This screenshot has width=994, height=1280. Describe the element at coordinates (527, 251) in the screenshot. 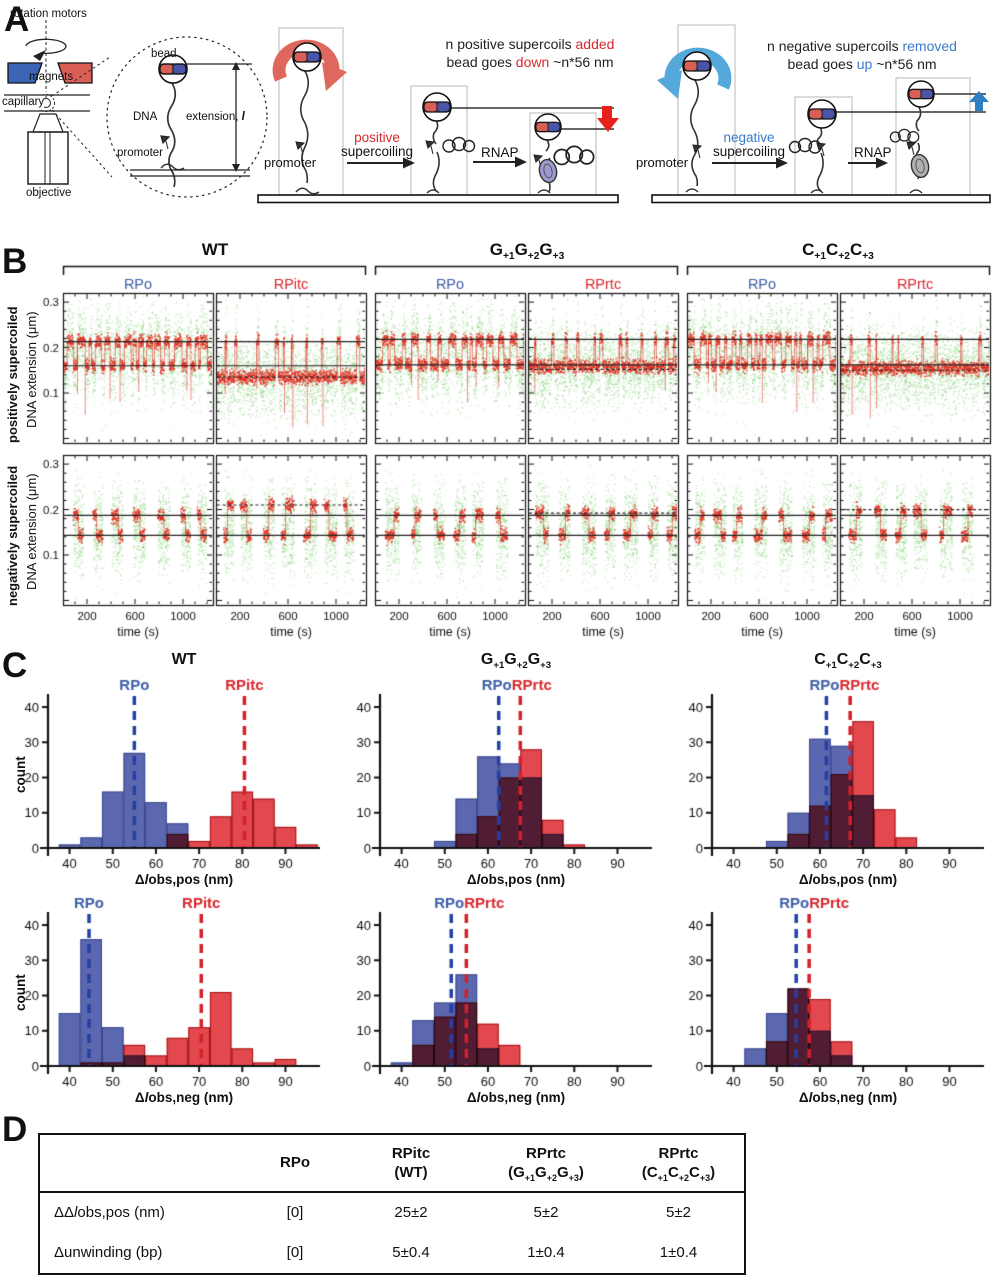

I see `construct-title-g-b: G+1G+2G+3` at that location.